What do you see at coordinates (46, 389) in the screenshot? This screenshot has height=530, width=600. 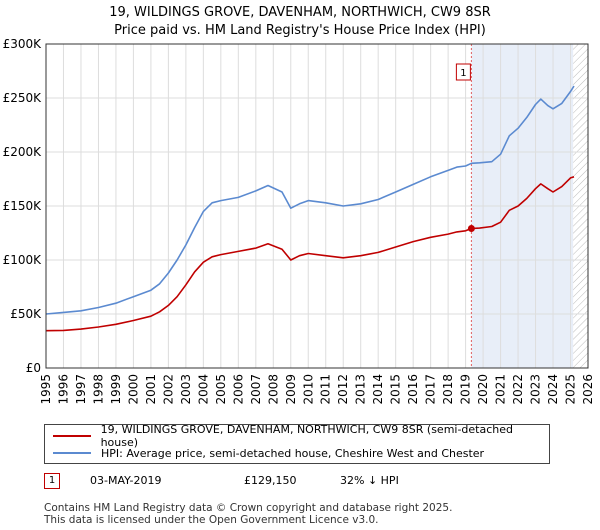 I see `x-tick-label: 1995` at bounding box center [46, 389].